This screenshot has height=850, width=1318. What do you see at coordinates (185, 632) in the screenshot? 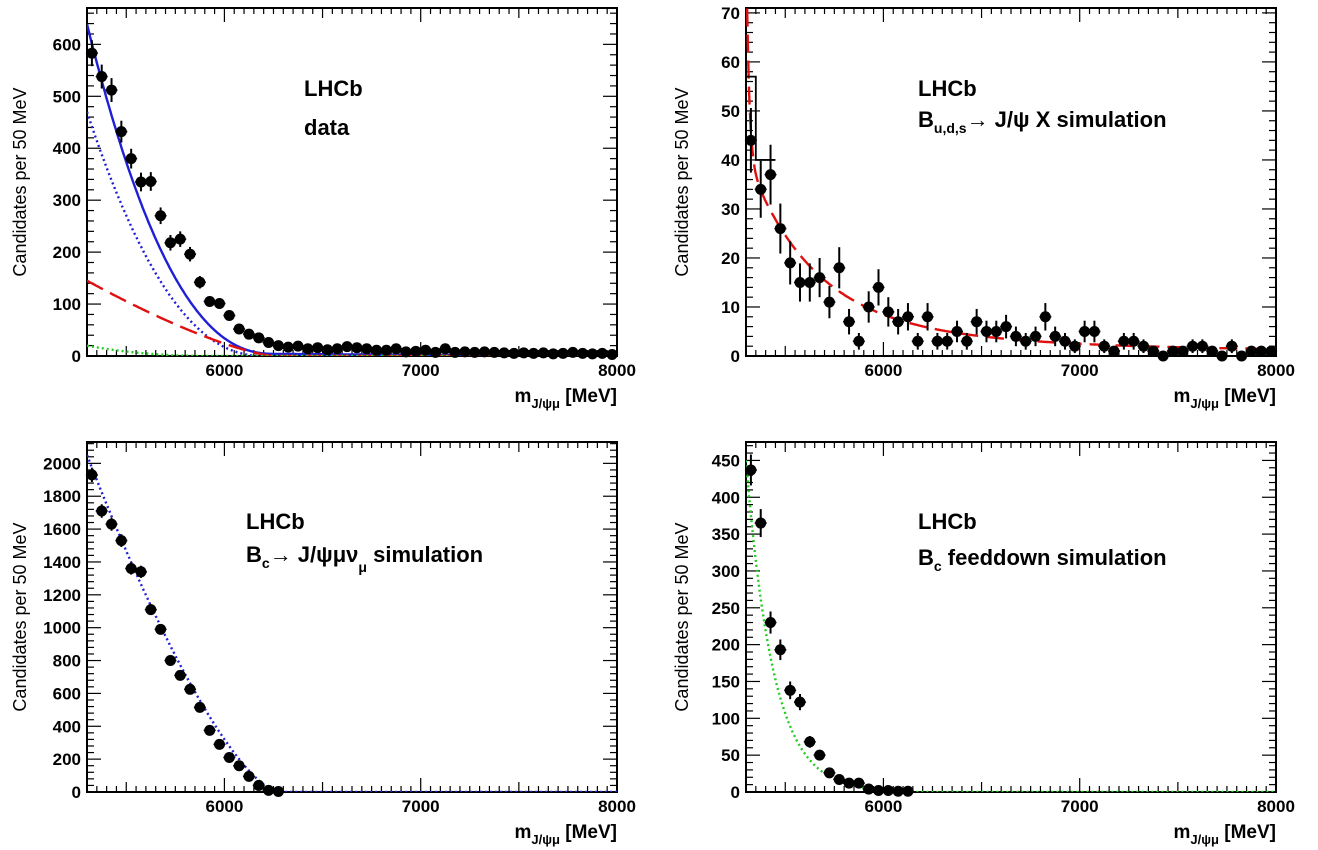
I see `data-points` at bounding box center [185, 632].